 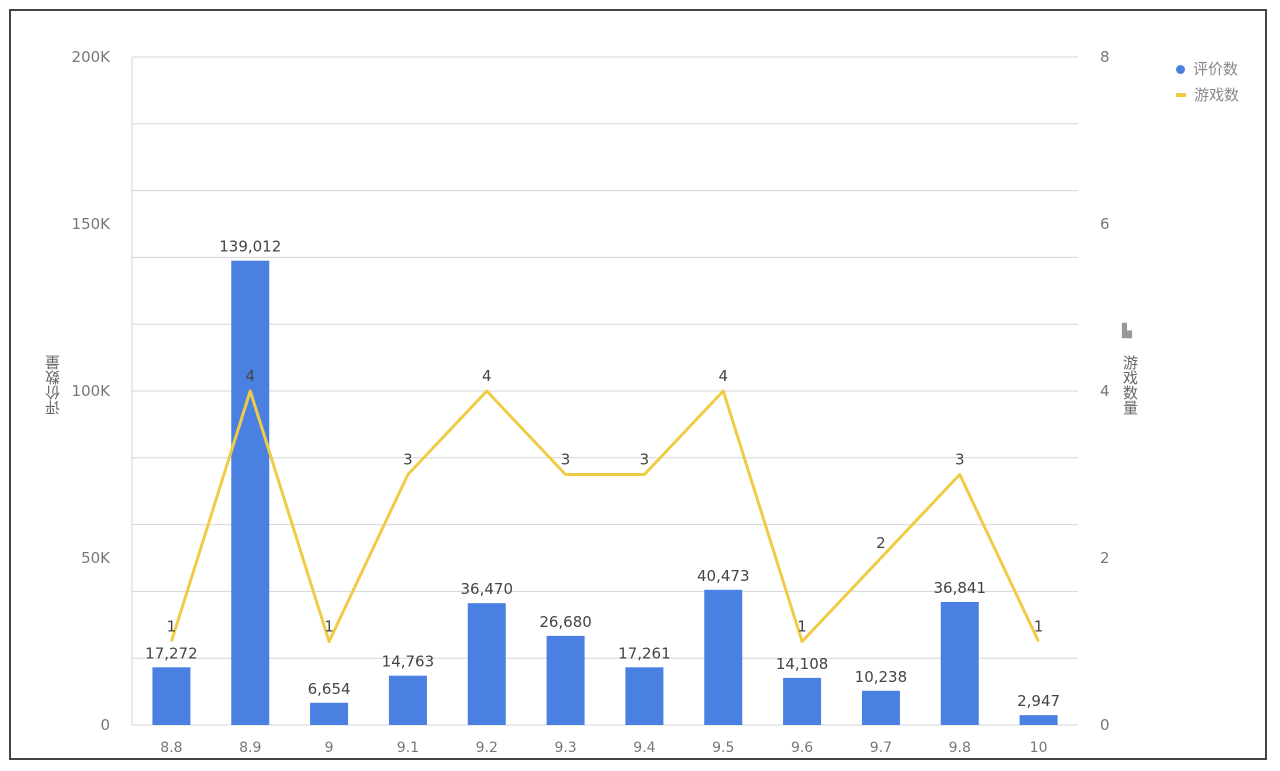 I want to click on y-tick-right: 6, so click(x=1105, y=224).